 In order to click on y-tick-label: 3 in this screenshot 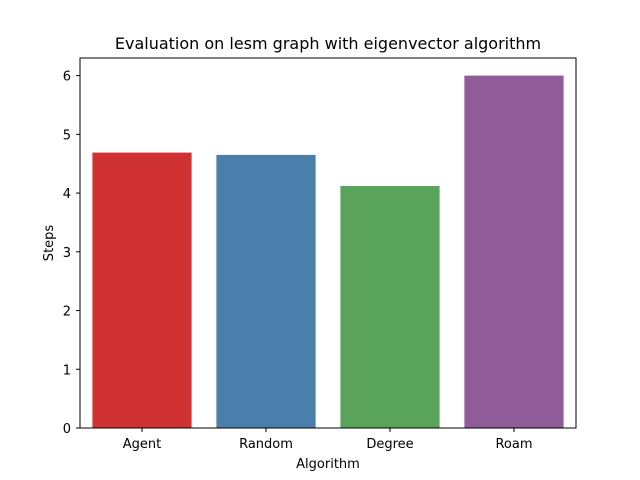, I will do `click(67, 253)`.